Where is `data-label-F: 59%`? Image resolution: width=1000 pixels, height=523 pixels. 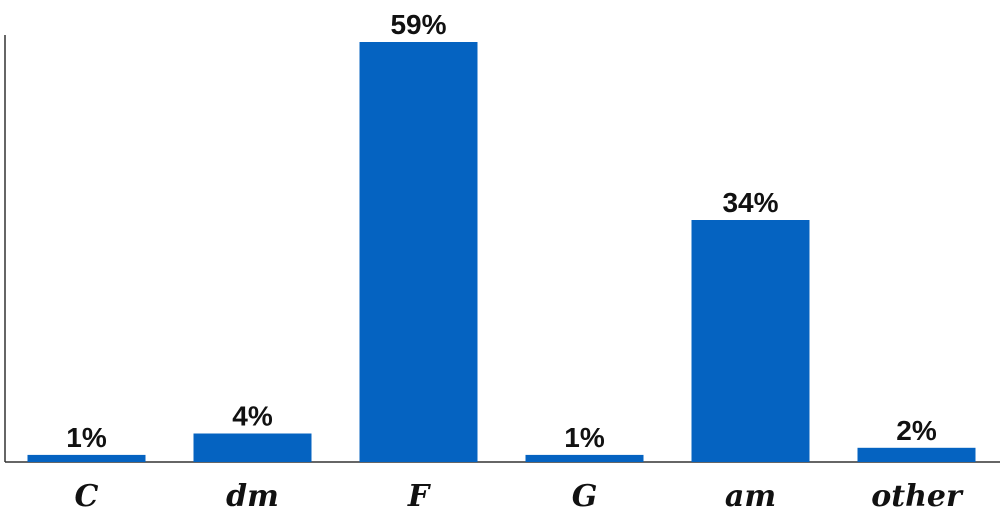 data-label-F: 59% is located at coordinates (418, 24).